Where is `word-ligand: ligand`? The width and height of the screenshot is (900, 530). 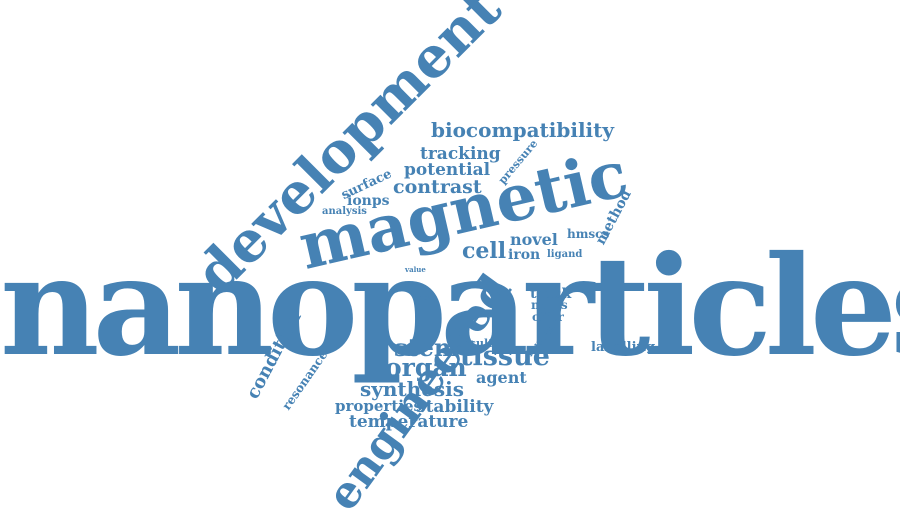 word-ligand: ligand is located at coordinates (564, 255).